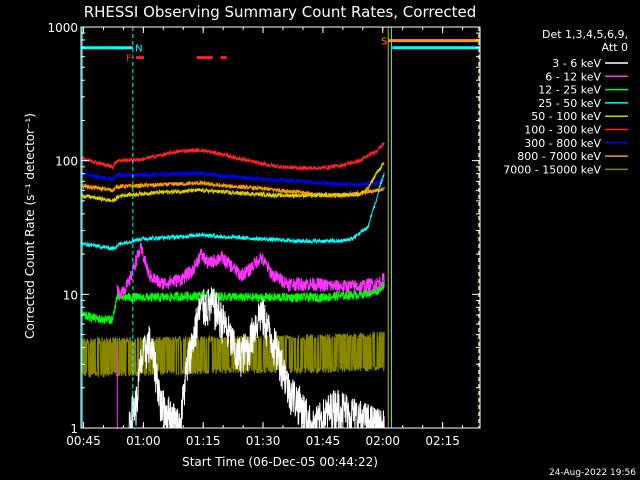 This screenshot has height=480, width=640. I want to click on series-line-3-6-kev, so click(256, 358).